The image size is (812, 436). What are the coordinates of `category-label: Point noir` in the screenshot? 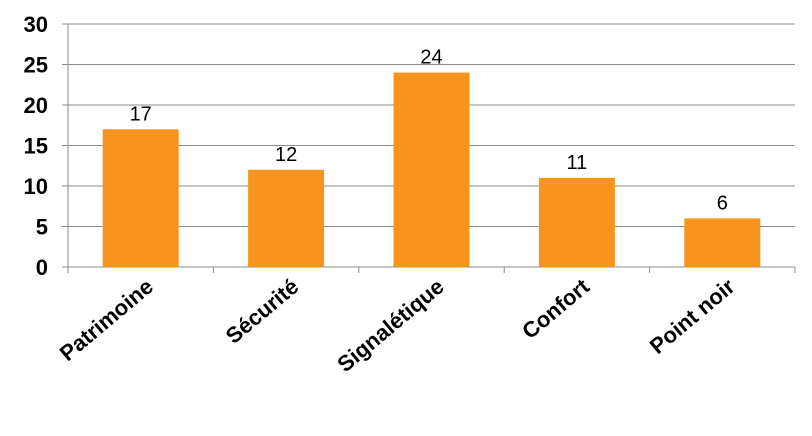 It's located at (692, 315).